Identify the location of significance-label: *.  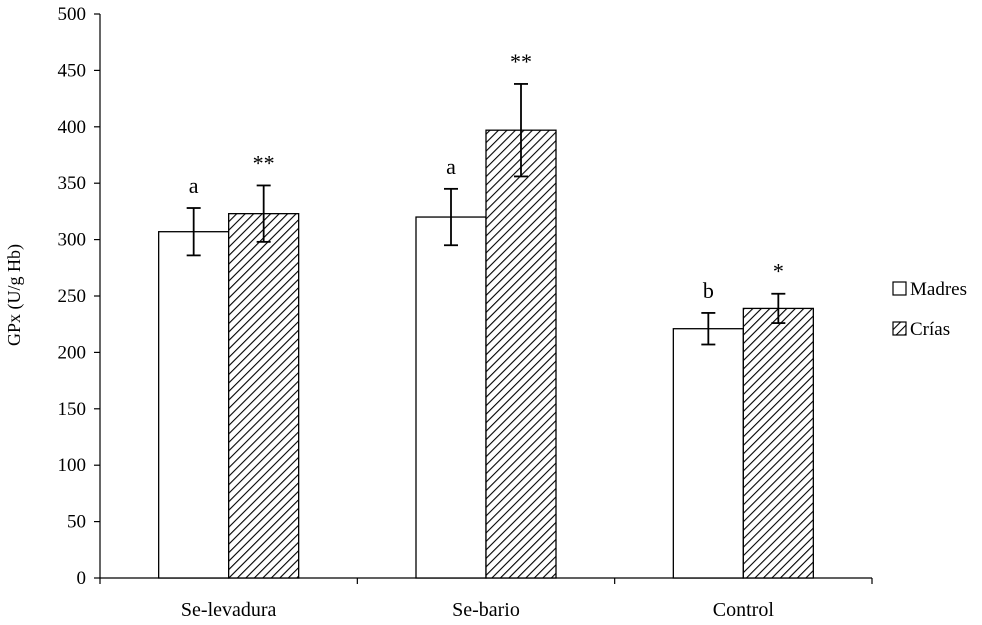
(778, 271).